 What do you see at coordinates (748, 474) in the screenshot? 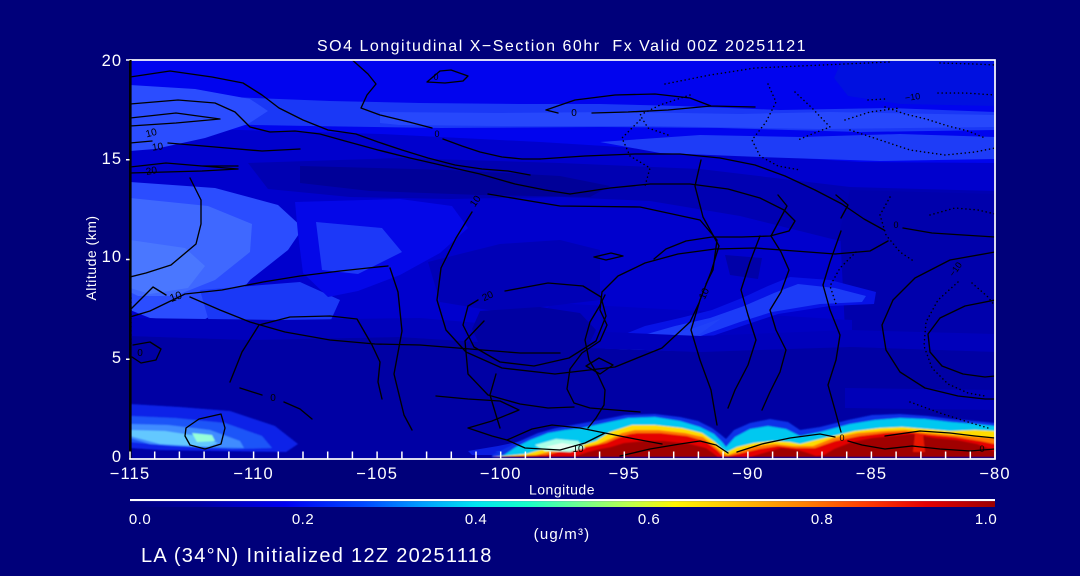
I see `svg-text: −90` at bounding box center [748, 474].